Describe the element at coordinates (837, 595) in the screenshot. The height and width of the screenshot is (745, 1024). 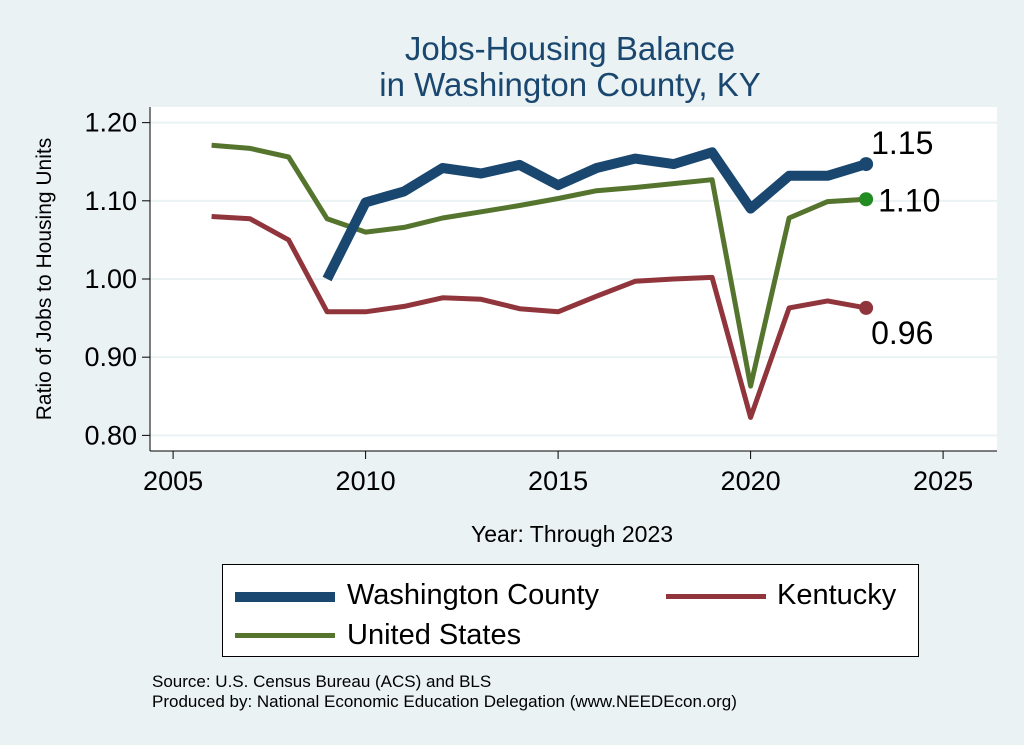
I see `legend-label-kentucky: Kentucky` at that location.